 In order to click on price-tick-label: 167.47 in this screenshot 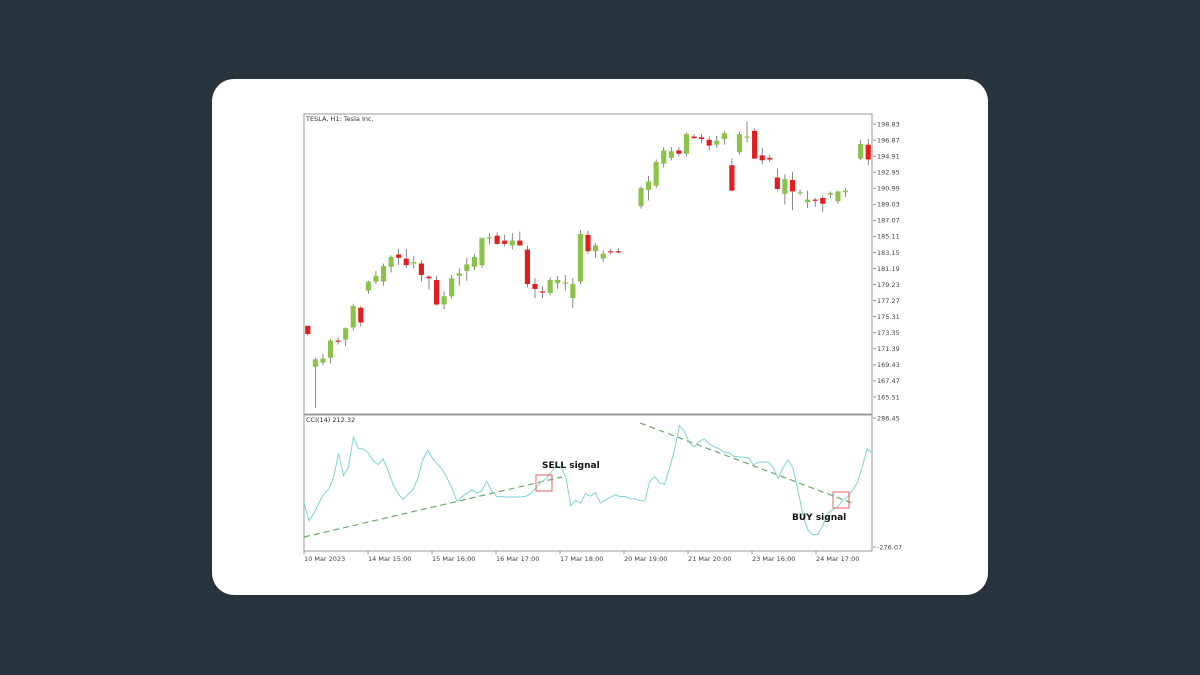, I will do `click(888, 381)`.